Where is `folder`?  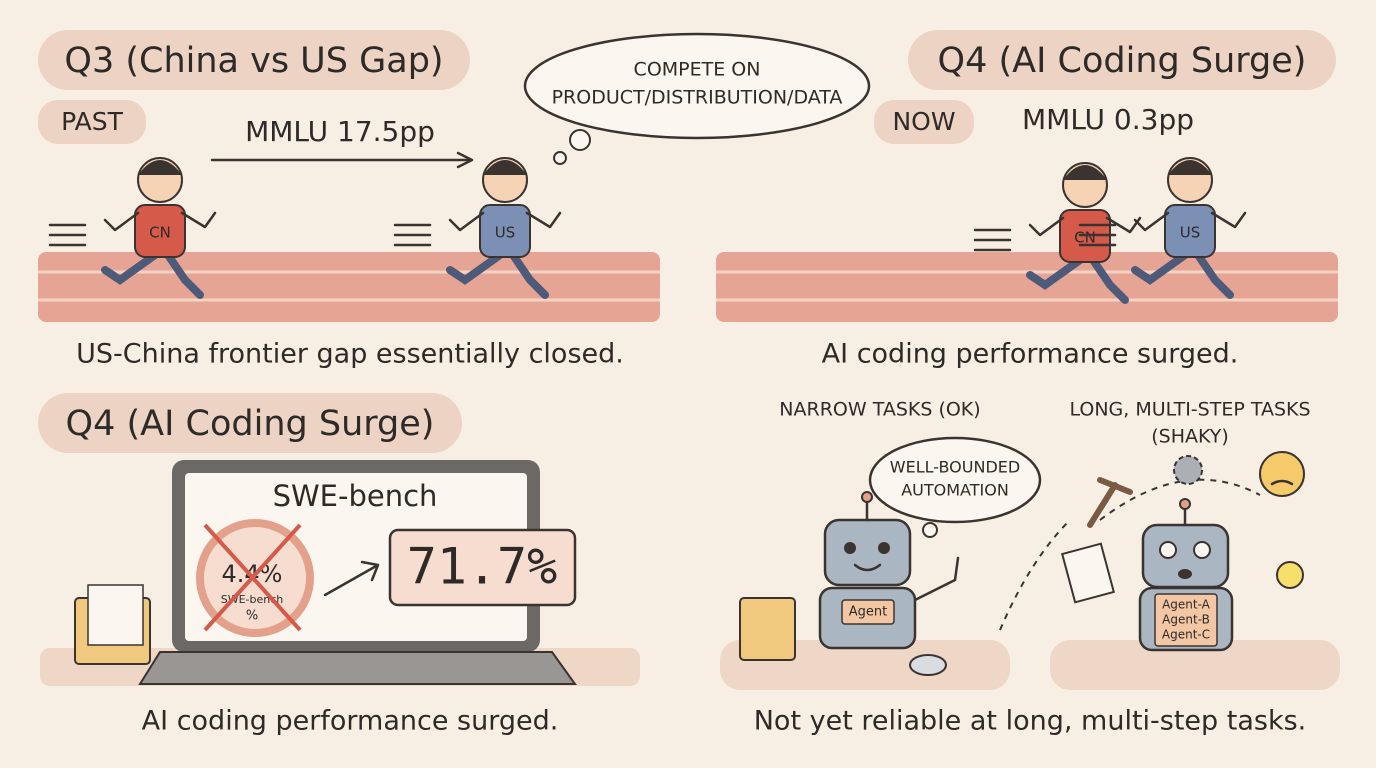
folder is located at coordinates (767, 629).